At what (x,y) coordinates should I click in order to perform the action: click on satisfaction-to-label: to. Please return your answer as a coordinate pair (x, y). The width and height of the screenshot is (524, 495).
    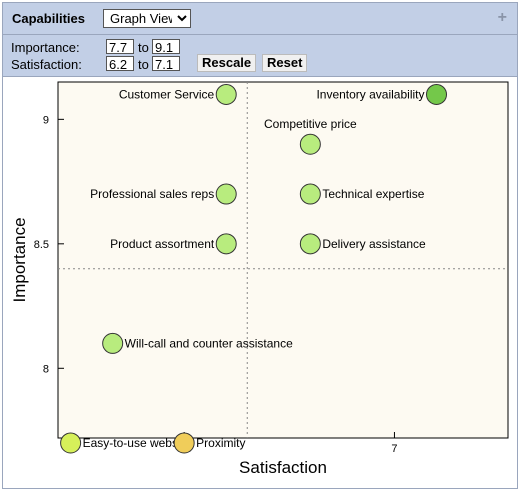
    Looking at the image, I should click on (143, 64).